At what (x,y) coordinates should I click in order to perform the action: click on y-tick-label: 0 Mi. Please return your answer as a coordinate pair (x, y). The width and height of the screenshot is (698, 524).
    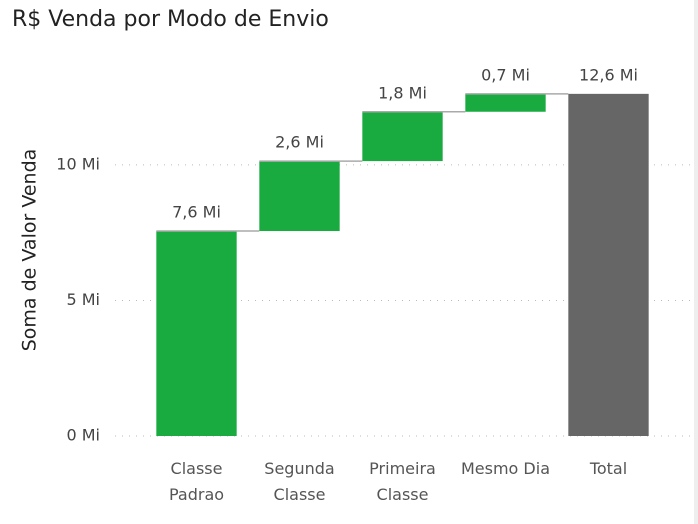
    Looking at the image, I should click on (83, 435).